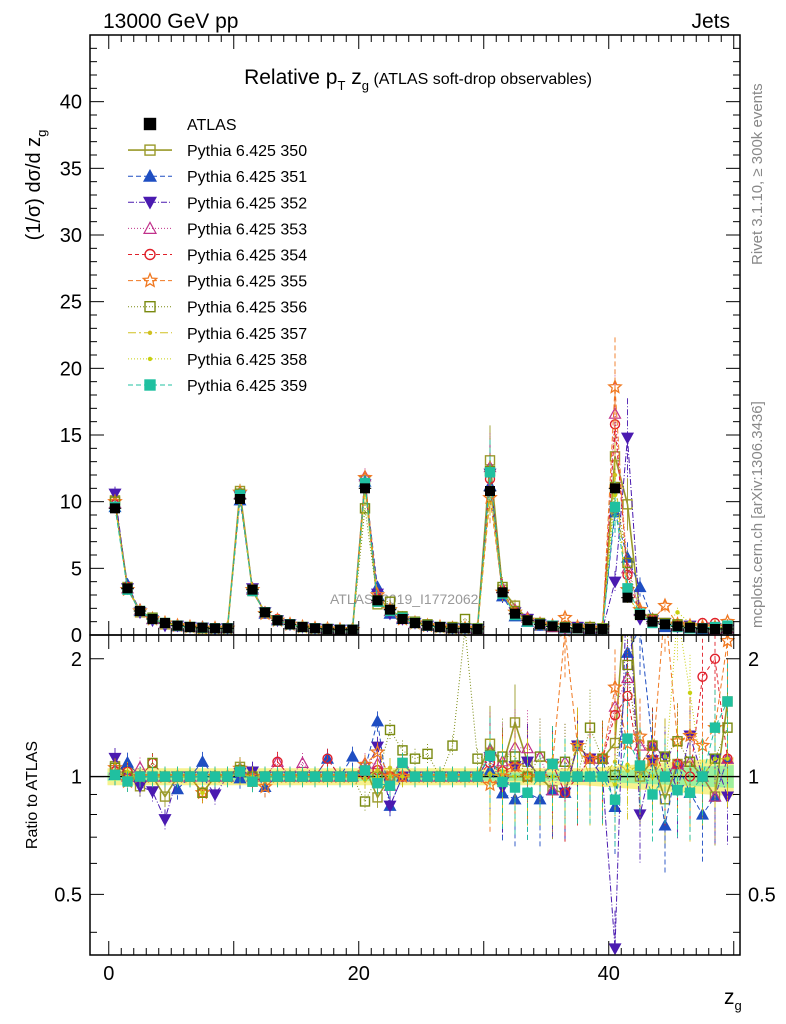 Image resolution: width=786 pixels, height=1024 pixels. What do you see at coordinates (753, 778) in the screenshot?
I see `ratio-ytick-label-right: 1` at bounding box center [753, 778].